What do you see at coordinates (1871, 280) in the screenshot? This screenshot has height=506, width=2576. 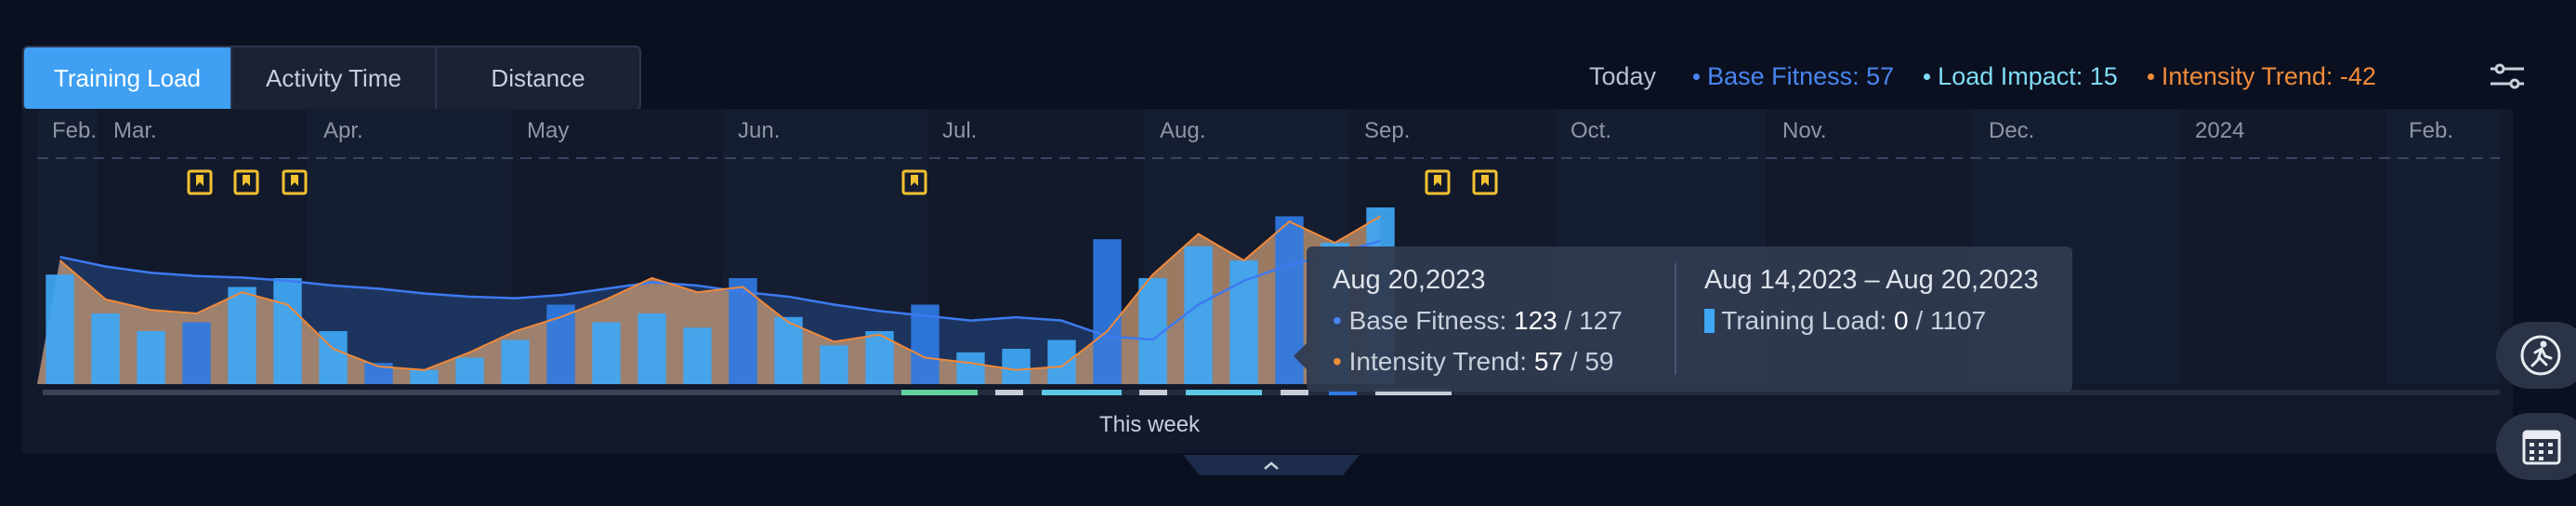 I see `tooltip-range: Aug 14,2023 – Aug 20,2023` at bounding box center [1871, 280].